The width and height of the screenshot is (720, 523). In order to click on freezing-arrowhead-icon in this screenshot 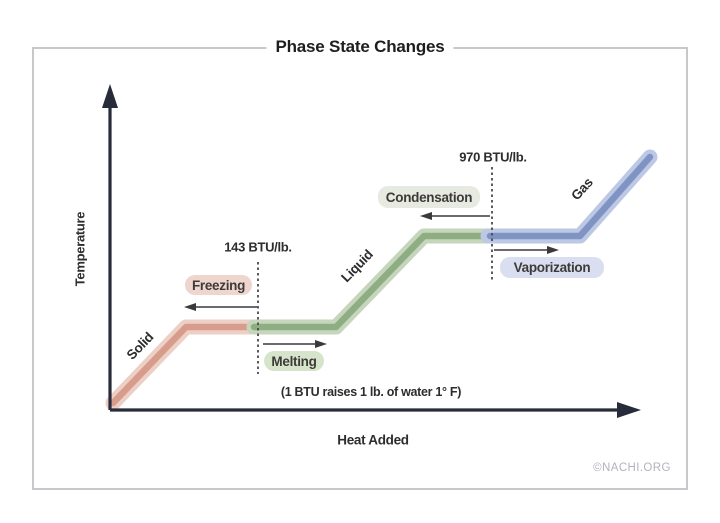, I will do `click(190, 307)`.